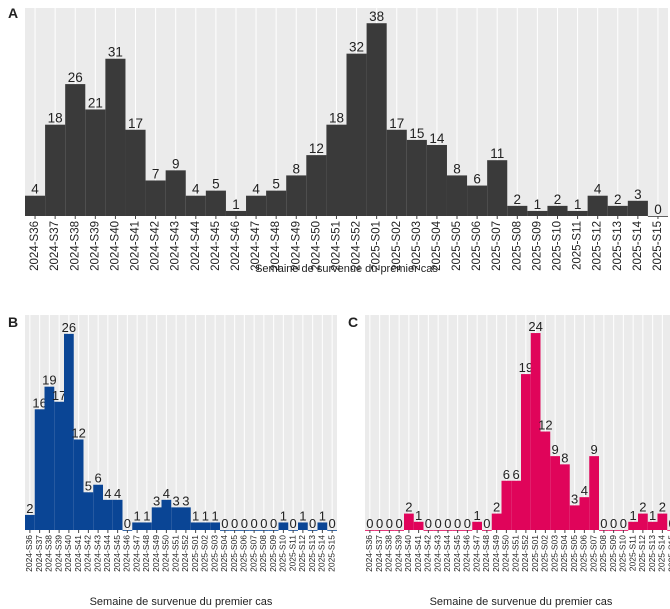  Describe the element at coordinates (136, 246) in the screenshot. I see `x-tick-label: 2024-S41` at that location.